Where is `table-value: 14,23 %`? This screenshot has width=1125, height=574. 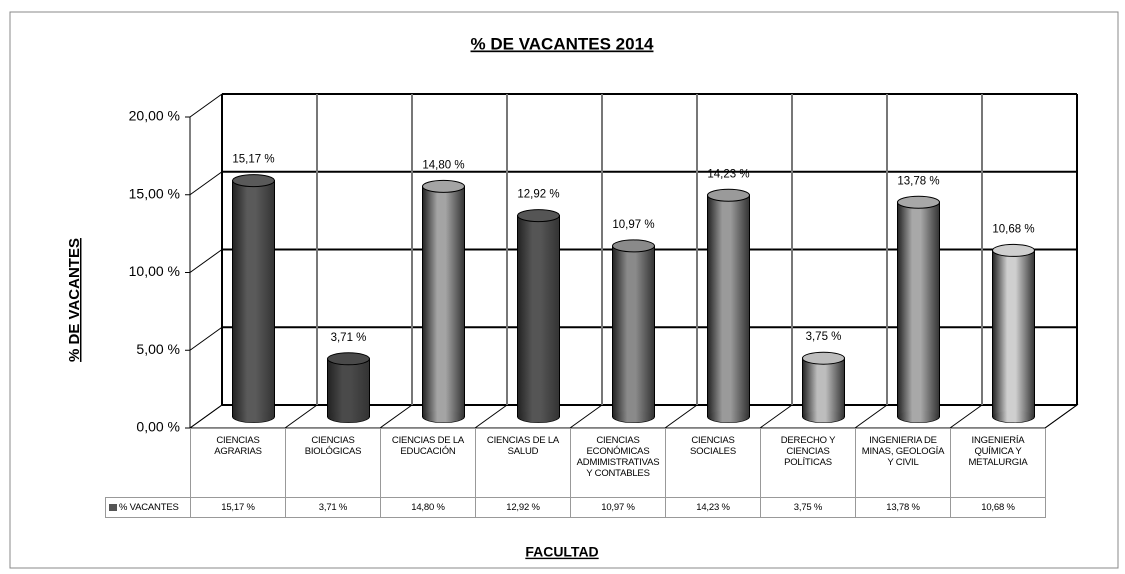
table-value: 14,23 % is located at coordinates (713, 507).